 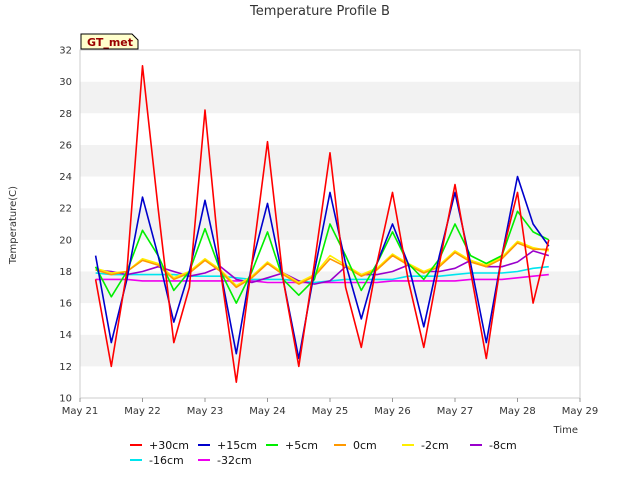 I want to click on legend-label: 0cm, so click(x=365, y=445).